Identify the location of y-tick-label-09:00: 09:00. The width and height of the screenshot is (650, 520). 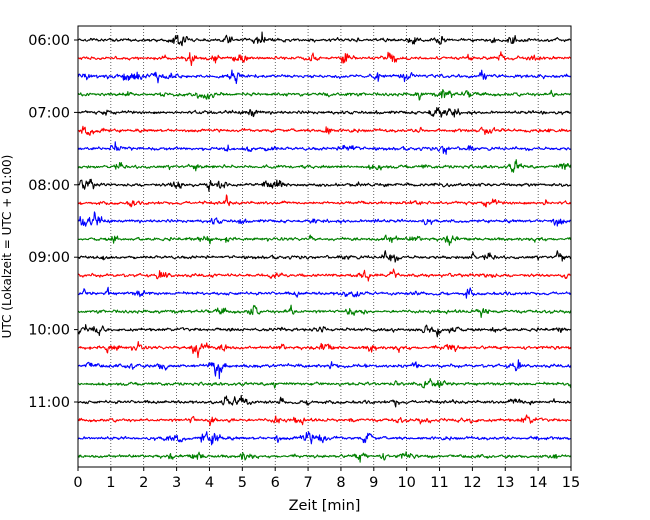
(49, 258).